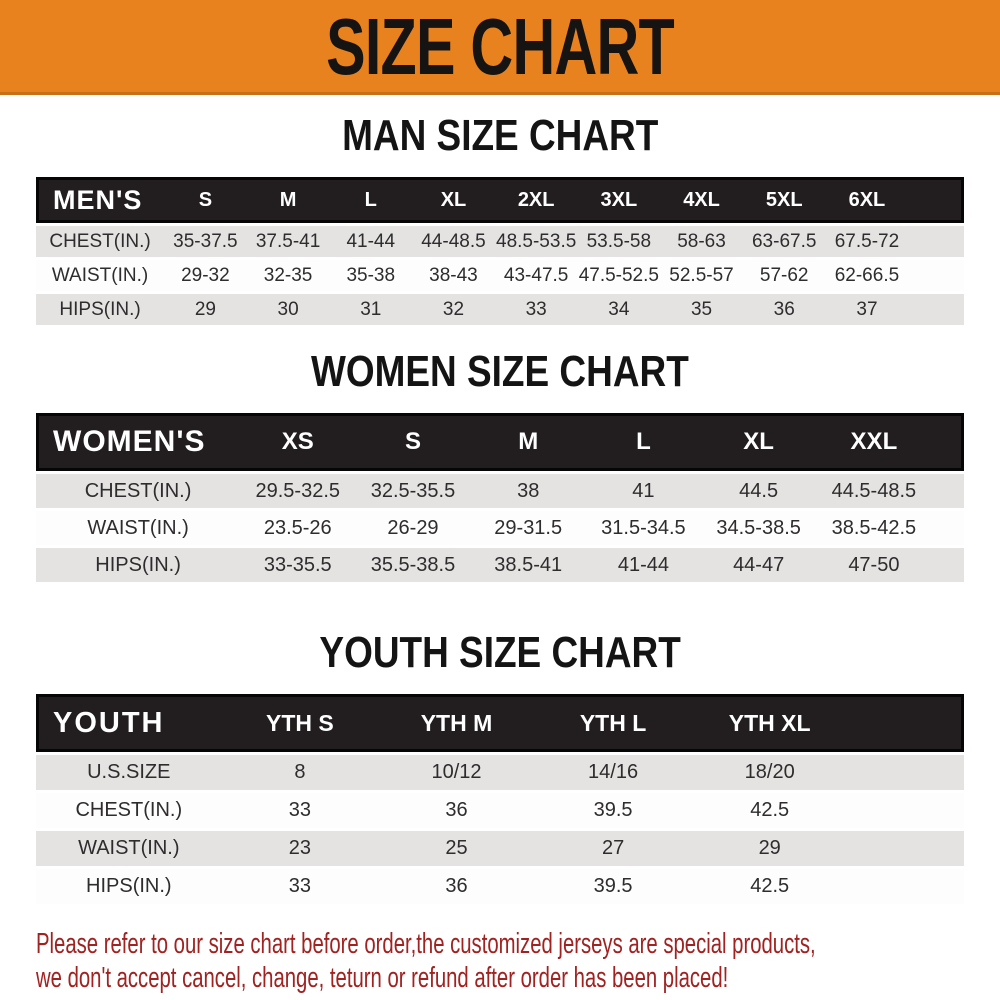 The width and height of the screenshot is (1000, 1000). I want to click on cell-value: 35, so click(701, 309).